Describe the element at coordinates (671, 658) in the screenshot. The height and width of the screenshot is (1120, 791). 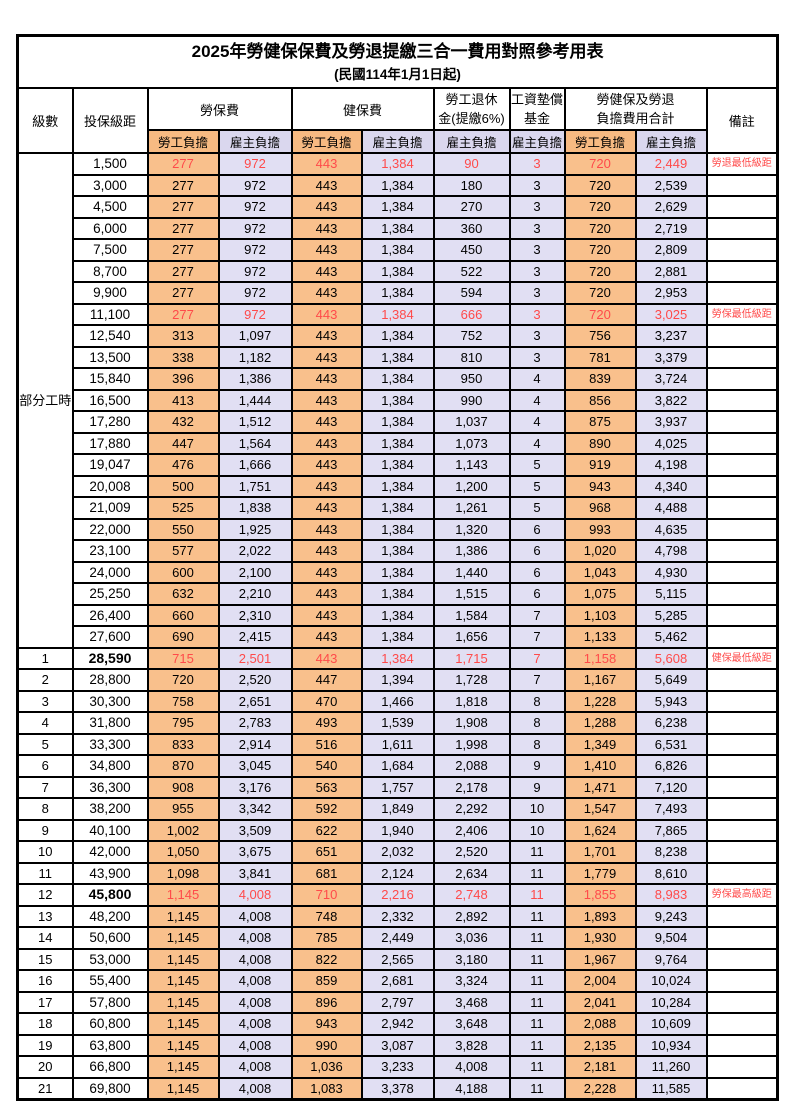
I see `total-employer-cell: 5,608` at that location.